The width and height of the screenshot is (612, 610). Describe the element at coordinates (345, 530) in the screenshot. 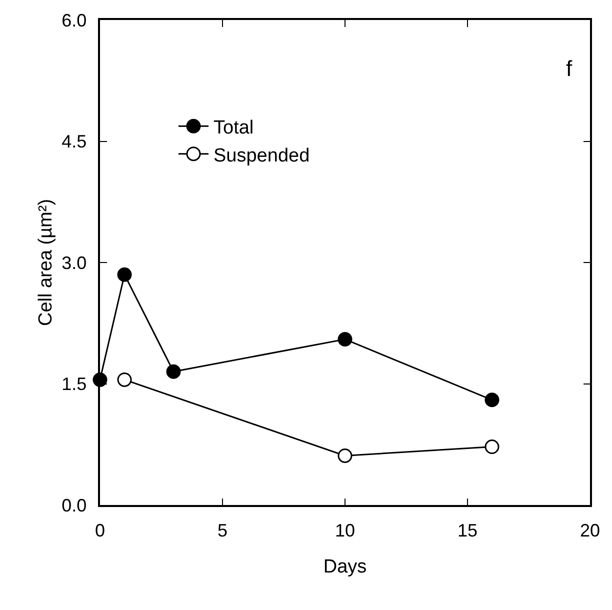

I see `x-tick-label: 10` at that location.